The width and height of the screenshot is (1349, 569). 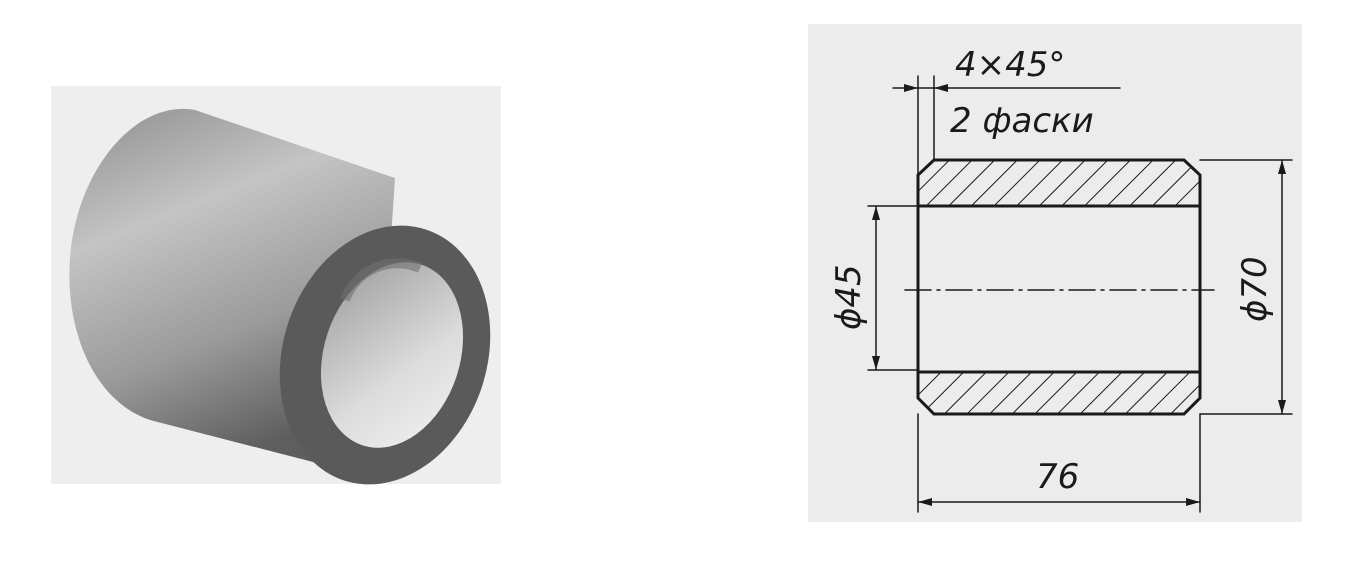 I want to click on inner-dia-arrow-top, so click(x=876, y=213).